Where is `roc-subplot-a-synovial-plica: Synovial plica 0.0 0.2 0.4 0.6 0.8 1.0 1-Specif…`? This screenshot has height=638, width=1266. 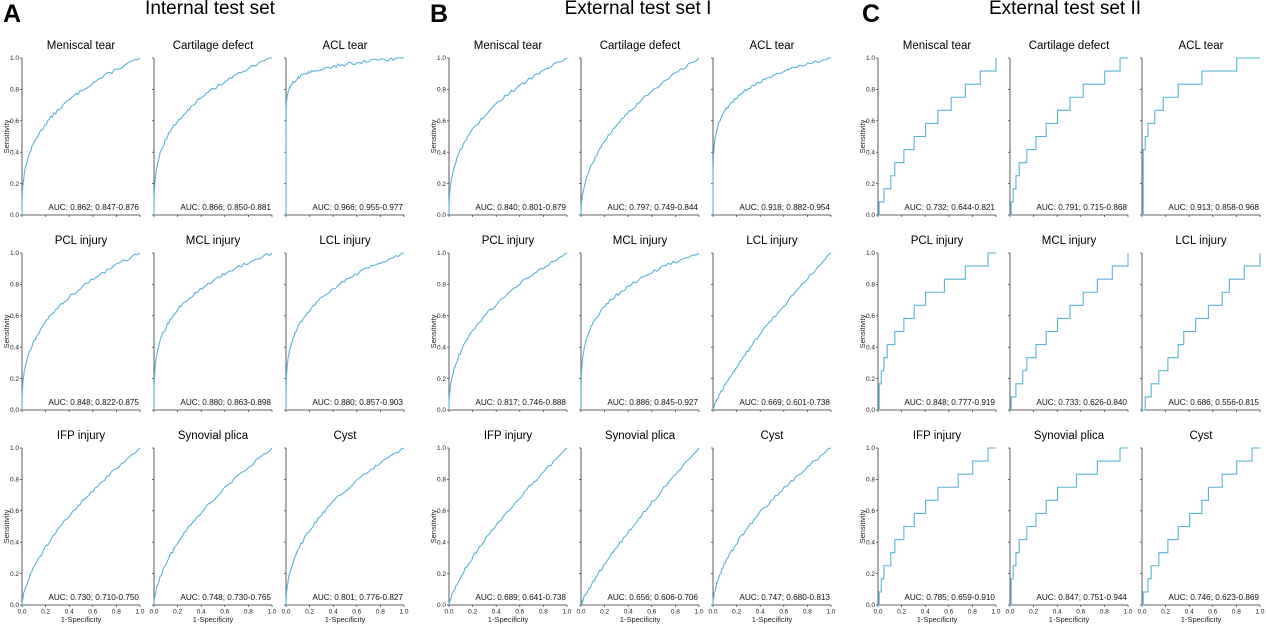 roc-subplot-a-synovial-plica: Synovial plica 0.0 0.2 0.4 0.6 0.8 1.0 1-Specif… is located at coordinates (212, 527).